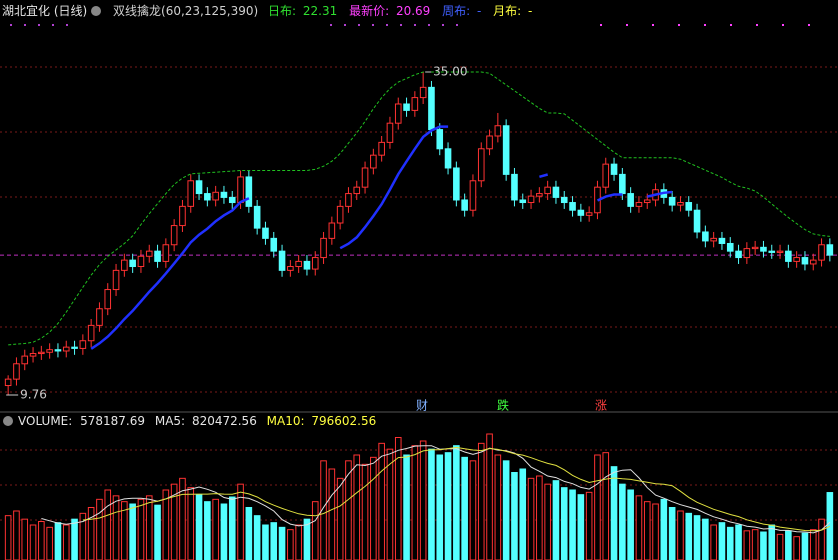 This screenshot has height=560, width=838. What do you see at coordinates (343, 421) in the screenshot?
I see `ma10-value: 796602.56` at bounding box center [343, 421].